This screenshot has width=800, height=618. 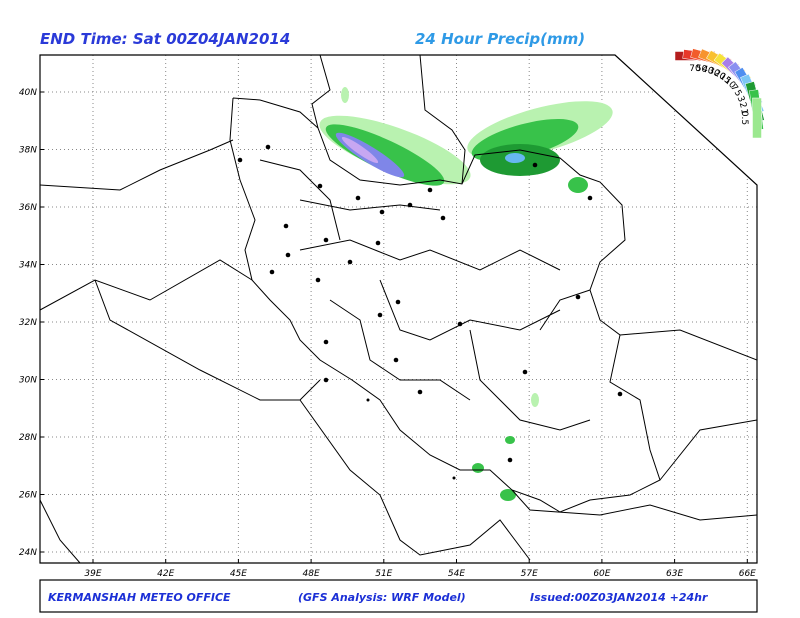 I want to click on footer-box, so click(x=398, y=596).